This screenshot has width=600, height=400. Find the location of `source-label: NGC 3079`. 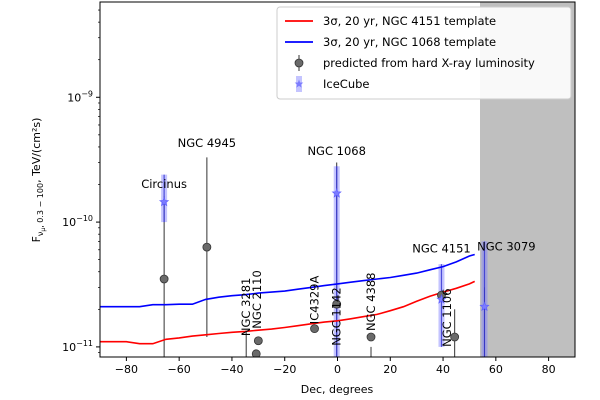

source-label: NGC 3079 is located at coordinates (506, 247).